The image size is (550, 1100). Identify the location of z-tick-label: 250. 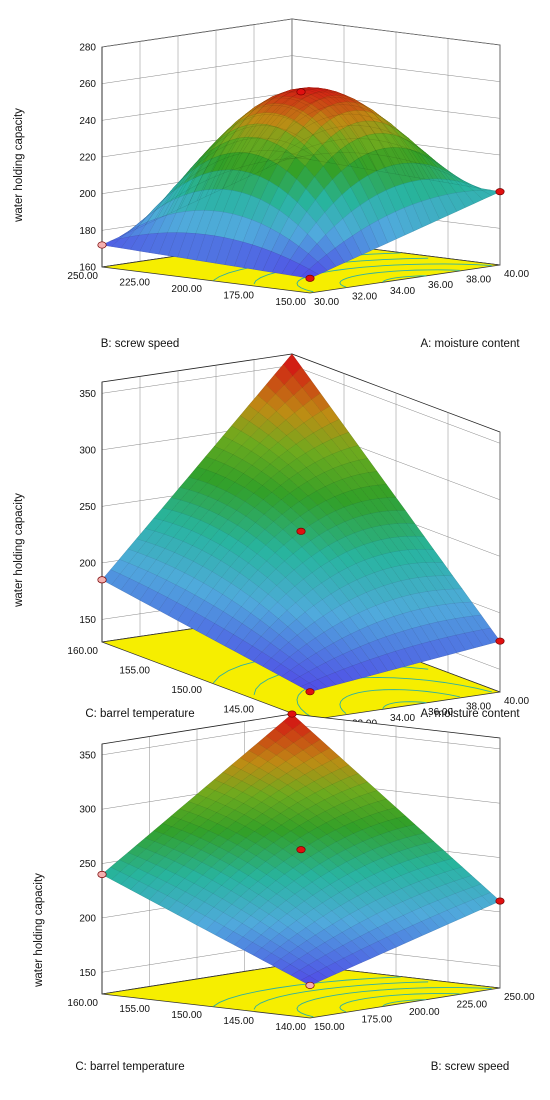
(87, 507).